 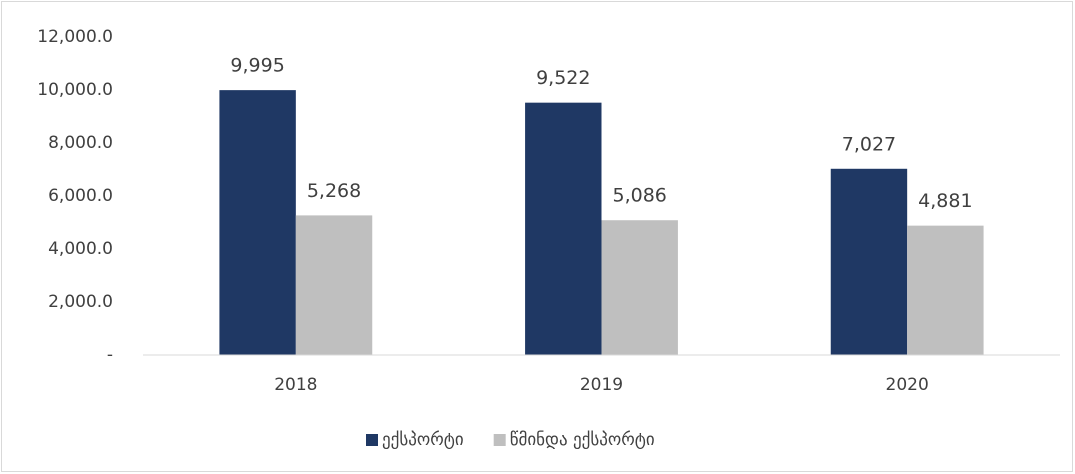 I want to click on value-label: 7,027, so click(x=869, y=144).